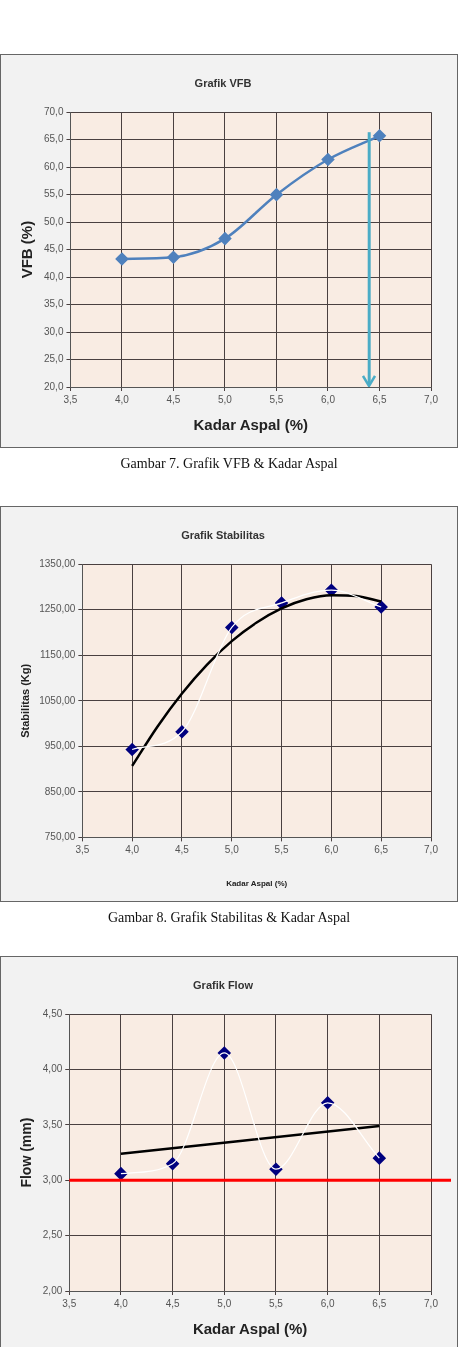 This screenshot has height=1347, width=465. Describe the element at coordinates (53, 221) in the screenshot. I see `y-tick-label: 50,0` at that location.